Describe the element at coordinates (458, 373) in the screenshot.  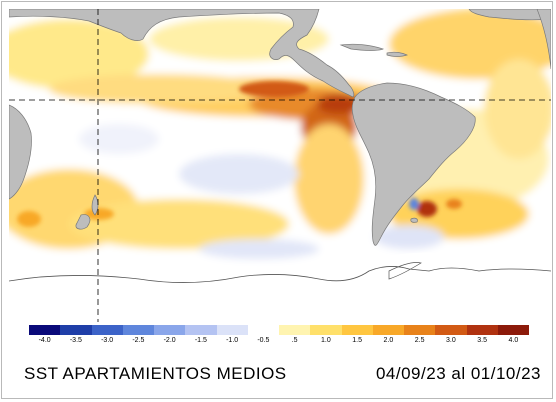
I see `date-range: 04/09/23 al 01/10/23` at that location.